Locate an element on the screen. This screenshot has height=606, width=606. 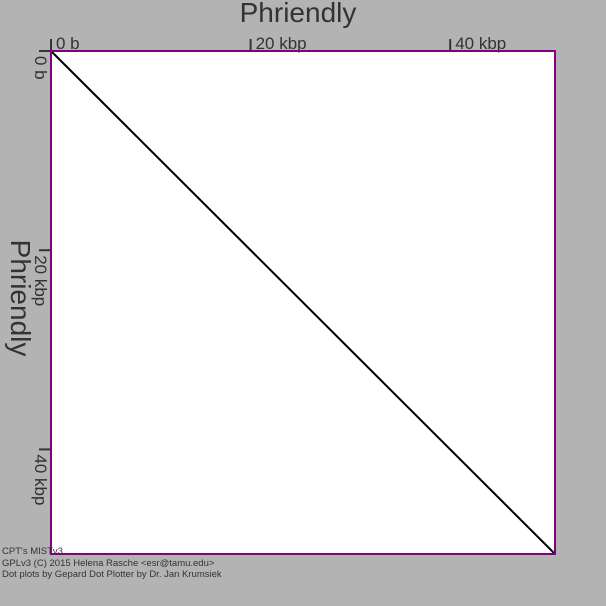
x-tick-label: 20 kbp is located at coordinates (281, 43).